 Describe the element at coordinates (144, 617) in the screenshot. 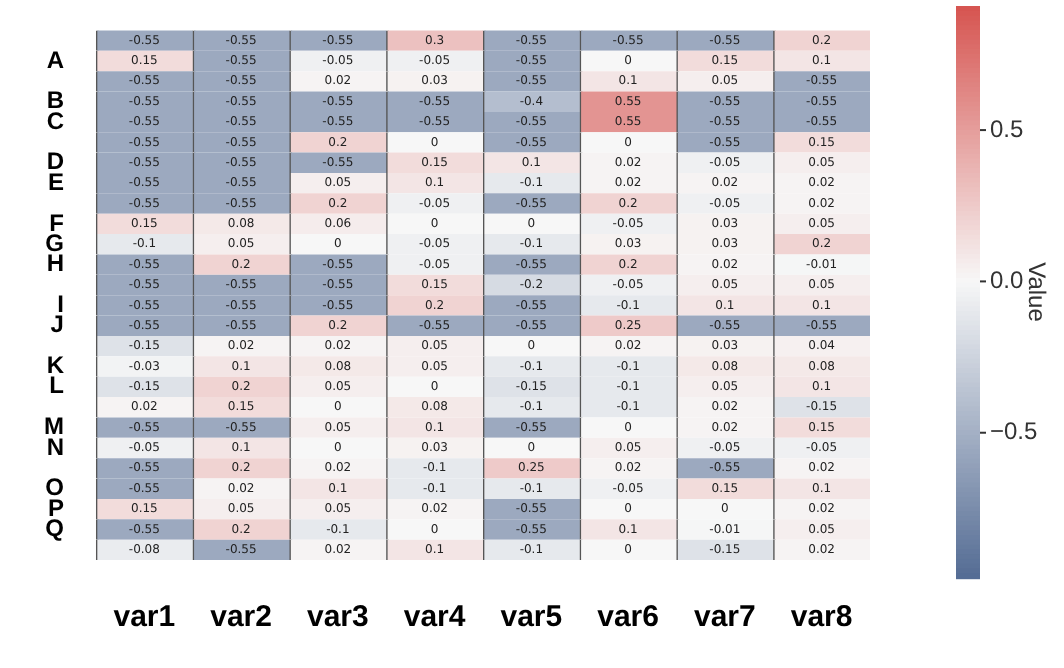

I see `x-tick-label: var1` at that location.